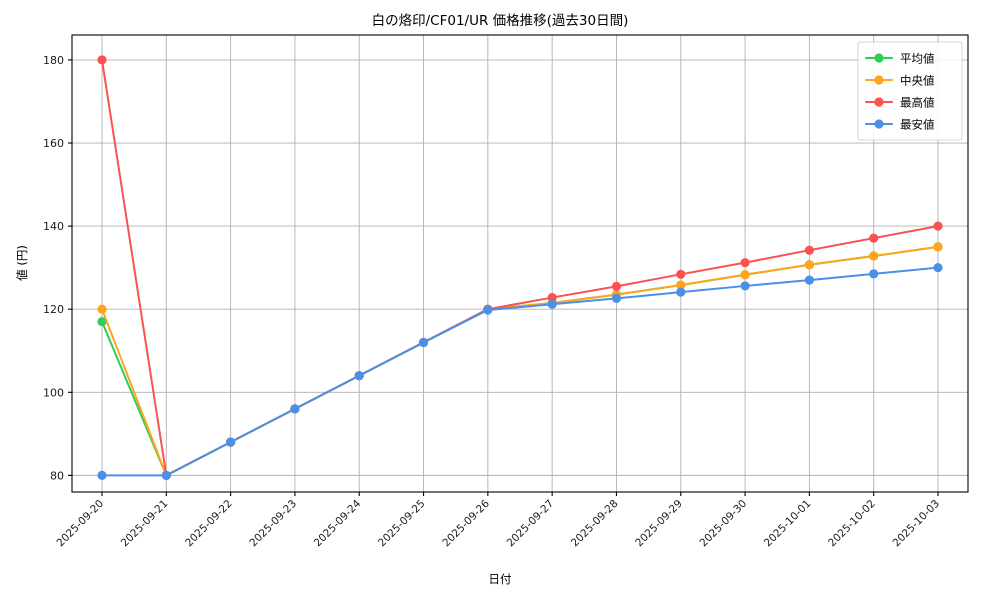  I want to click on legend-item-中央値: 中央値, so click(900, 81).